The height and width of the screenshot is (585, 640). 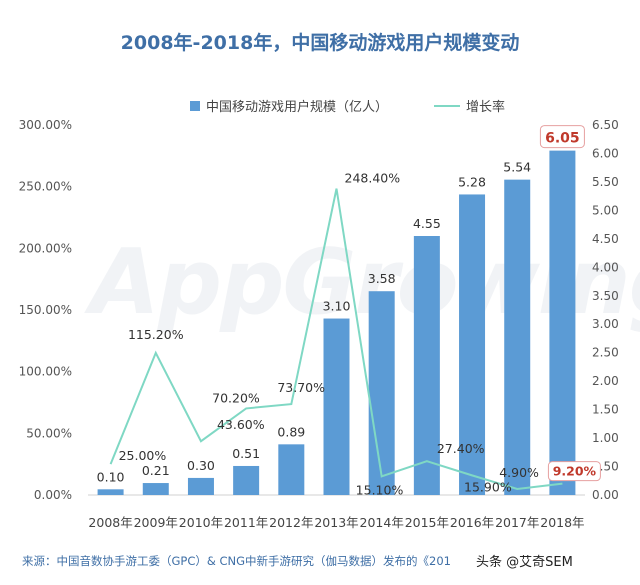 I want to click on legend-bar-label: 中国移动游戏用户规模（亿人）, so click(x=297, y=107).